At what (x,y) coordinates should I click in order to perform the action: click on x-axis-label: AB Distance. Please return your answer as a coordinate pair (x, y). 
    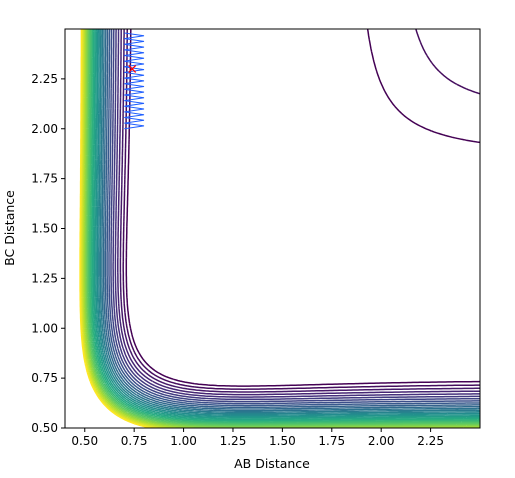
    Looking at the image, I should click on (272, 463).